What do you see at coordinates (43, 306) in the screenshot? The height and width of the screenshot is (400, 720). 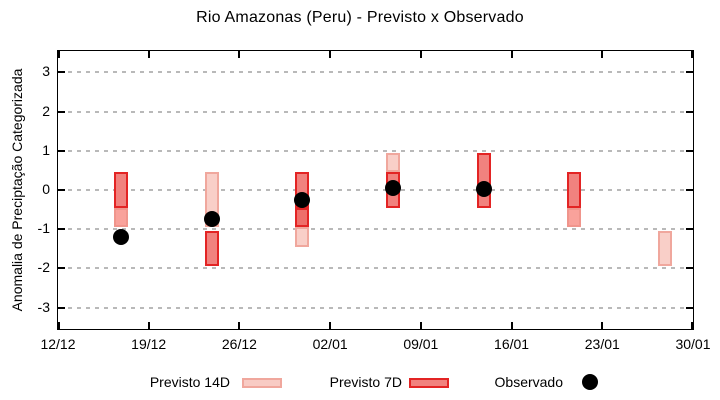 I see `y-tick-label: -3` at bounding box center [43, 306].